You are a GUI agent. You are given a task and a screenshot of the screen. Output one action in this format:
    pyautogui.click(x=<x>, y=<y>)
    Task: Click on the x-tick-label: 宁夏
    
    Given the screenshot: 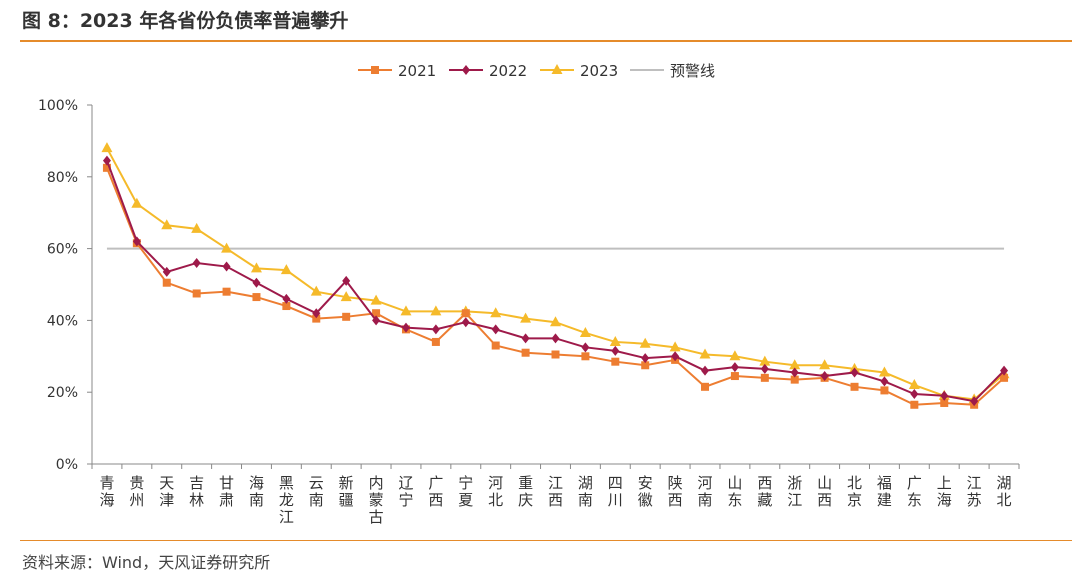 What is the action you would take?
    pyautogui.click(x=465, y=491)
    